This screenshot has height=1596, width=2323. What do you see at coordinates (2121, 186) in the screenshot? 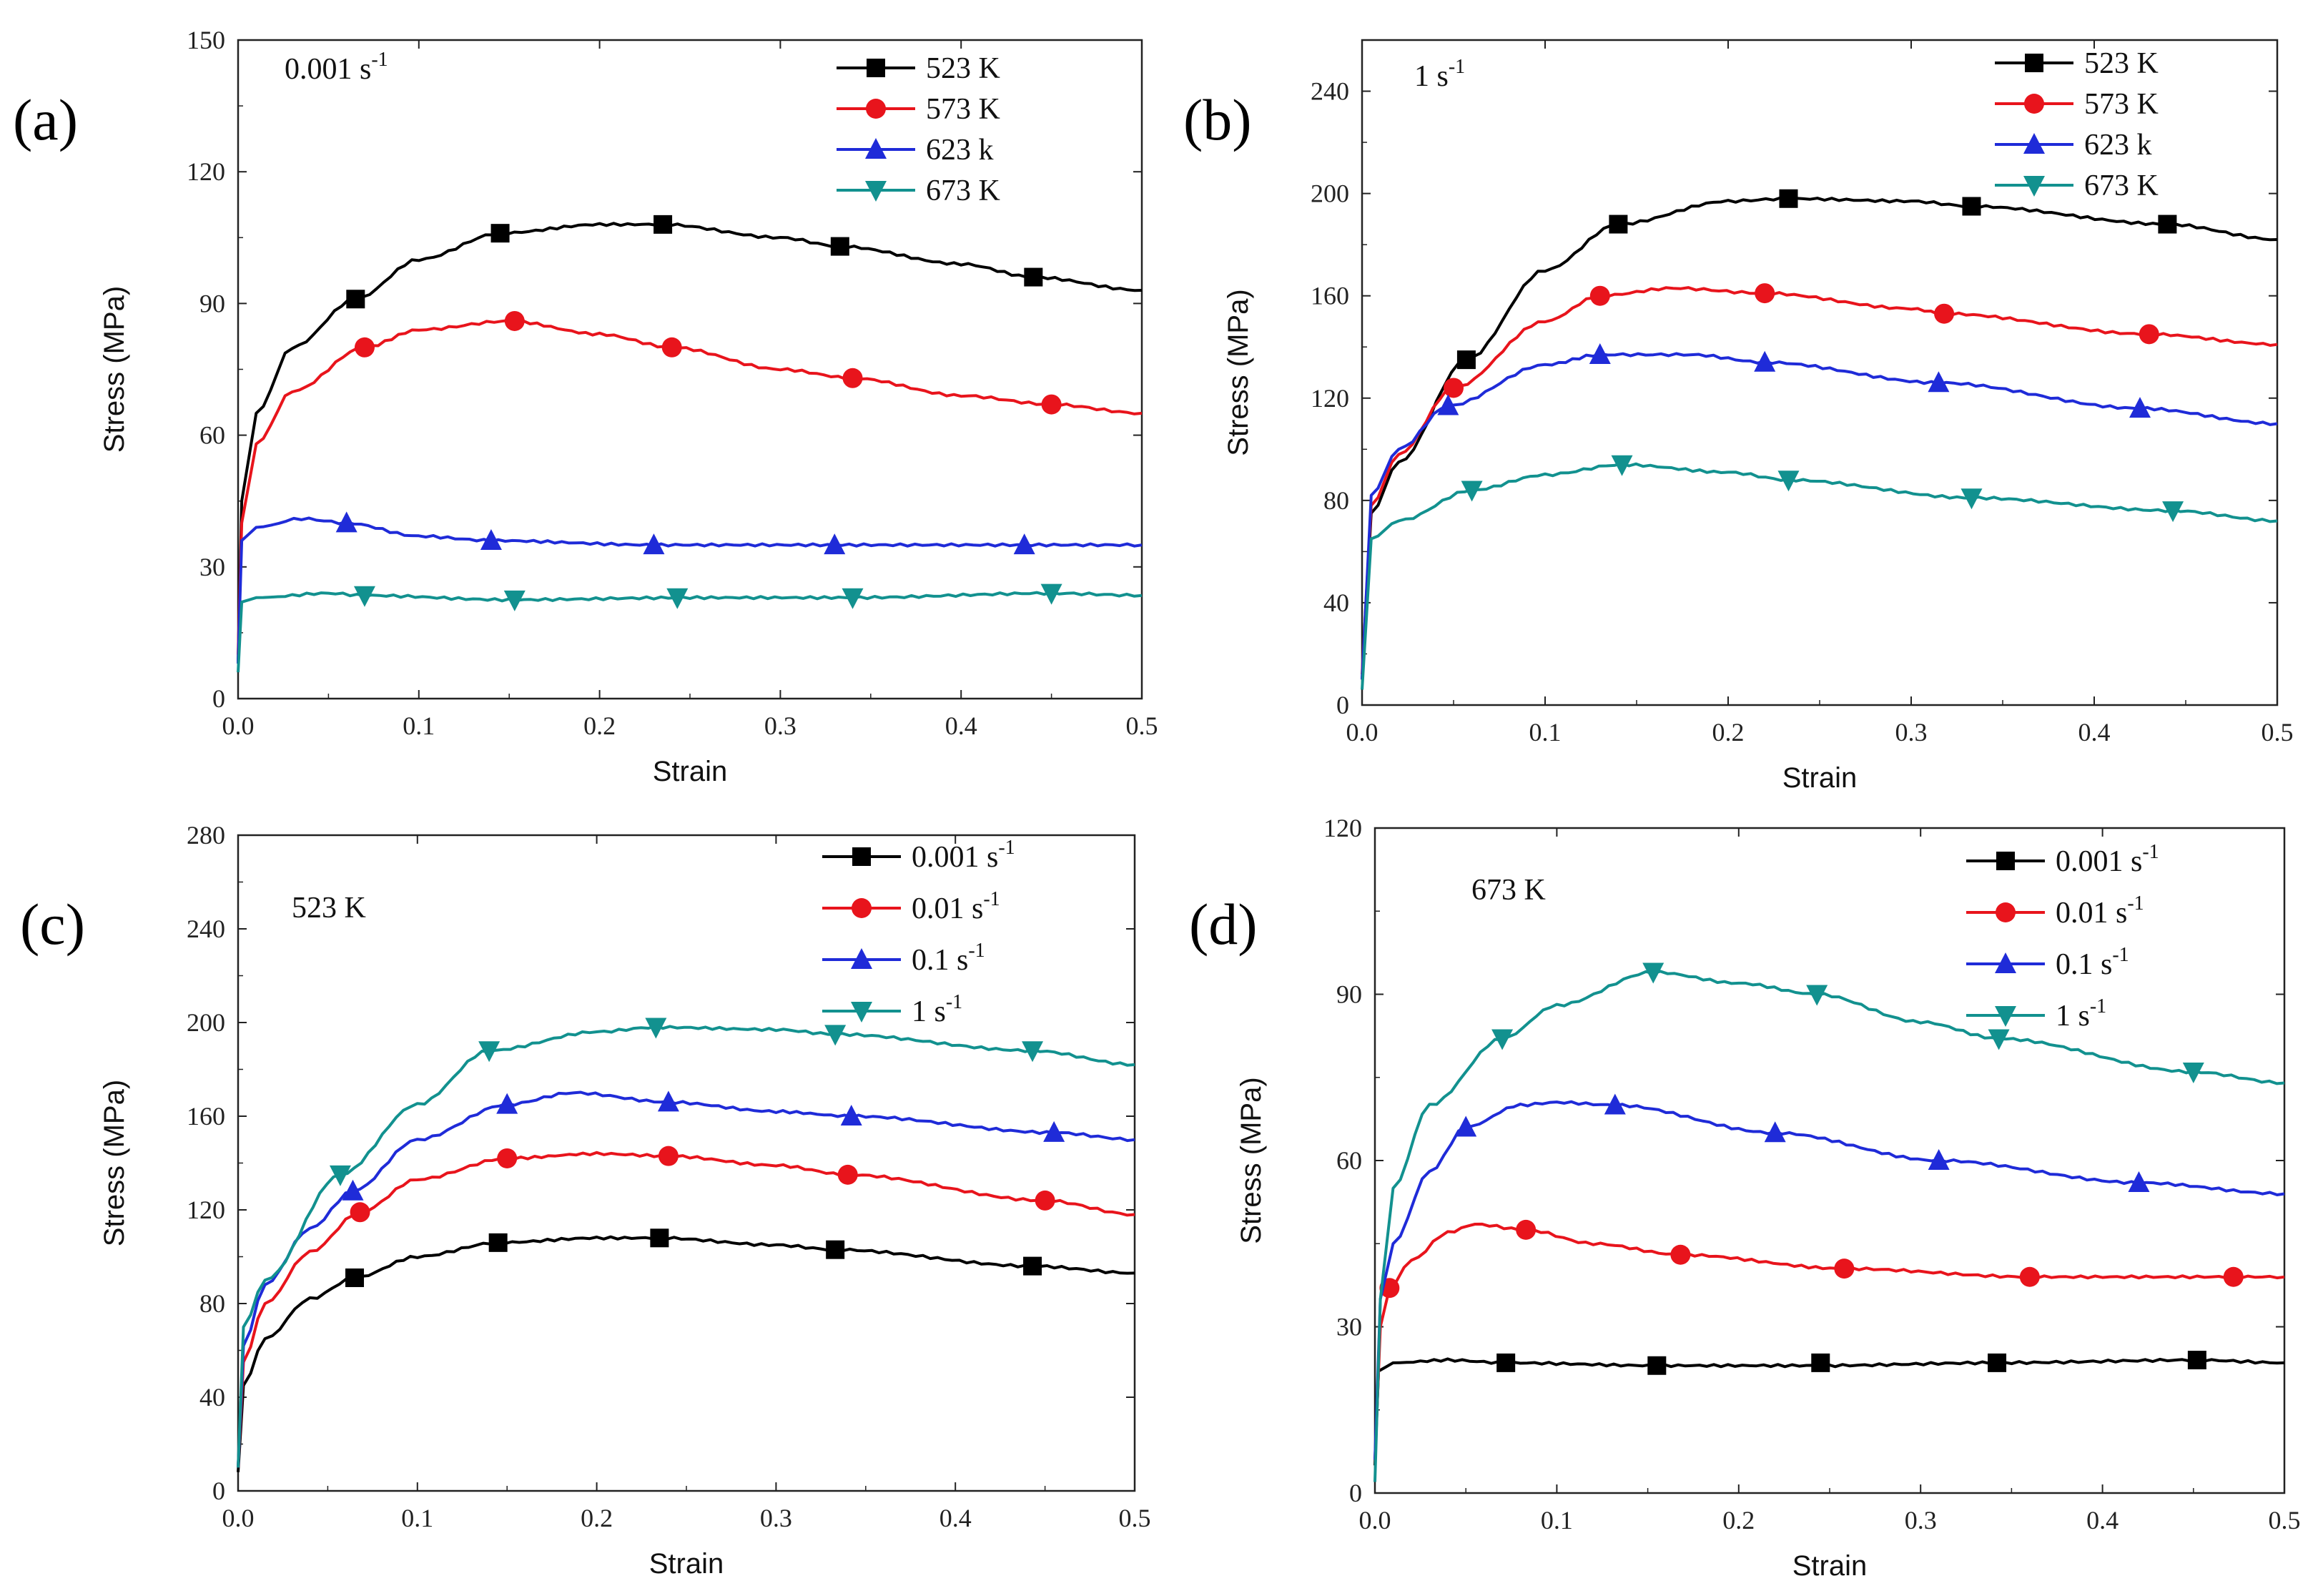
I see `panel-b-legend-label: 673 K` at bounding box center [2121, 186].